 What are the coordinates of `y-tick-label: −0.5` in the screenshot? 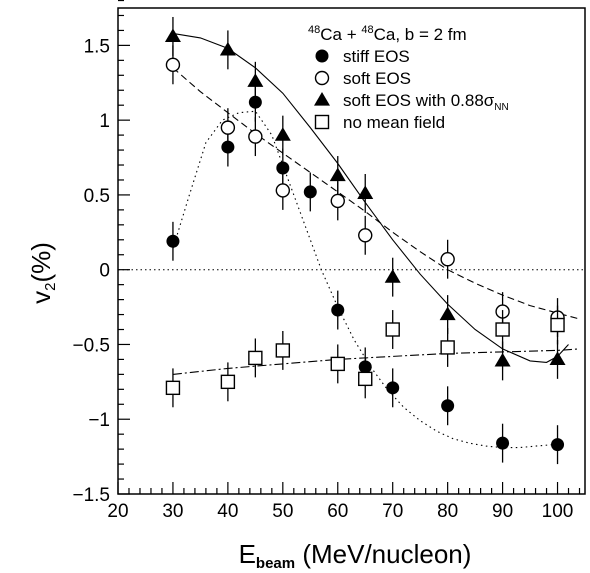 It's located at (91, 345).